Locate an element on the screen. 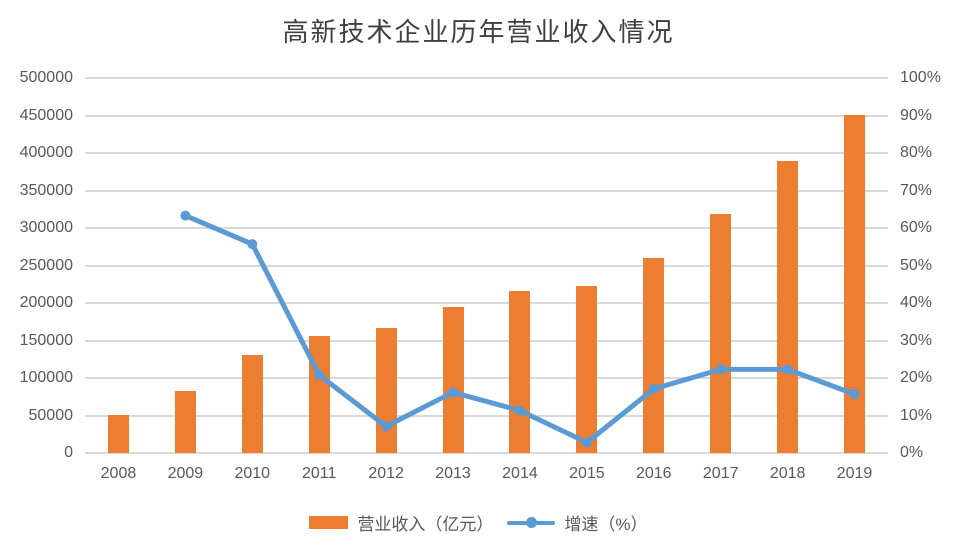  y-axis-right-tick: 80% is located at coordinates (916, 152).